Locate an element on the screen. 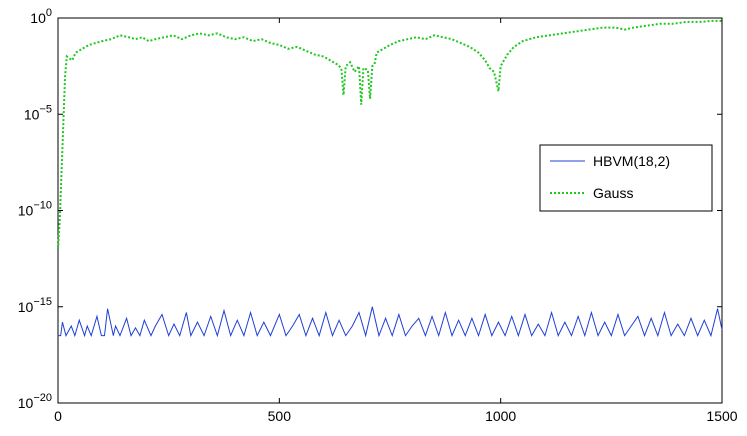  y-tick-label: 10⁻¹⁰ is located at coordinates (35, 209).